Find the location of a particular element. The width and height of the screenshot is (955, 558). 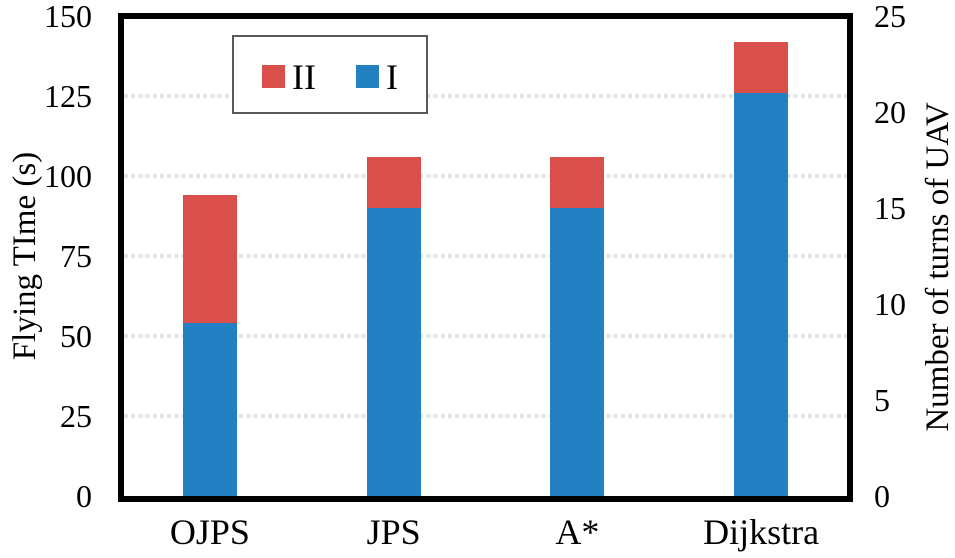

legend-item-I: I is located at coordinates (376, 76).